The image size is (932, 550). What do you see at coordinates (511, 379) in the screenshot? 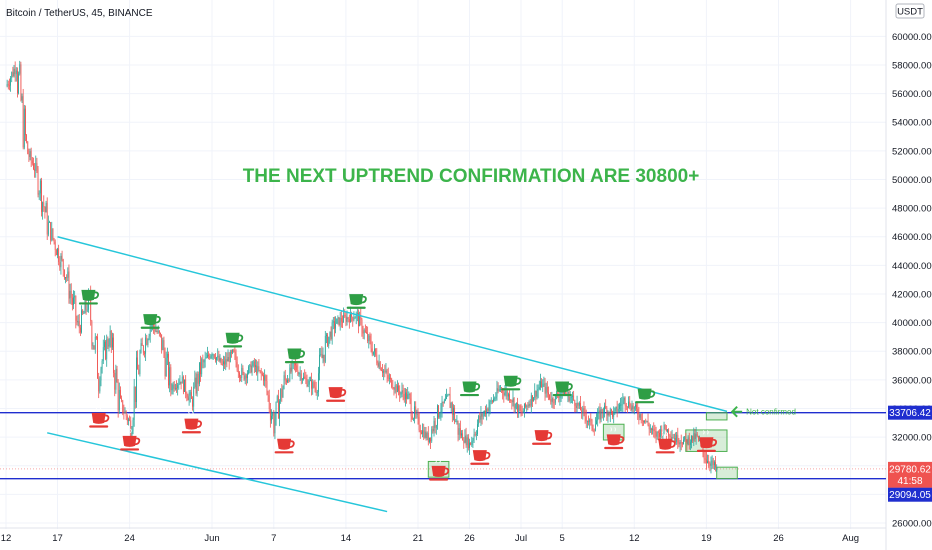
I see `cup-up-icon` at bounding box center [511, 379].